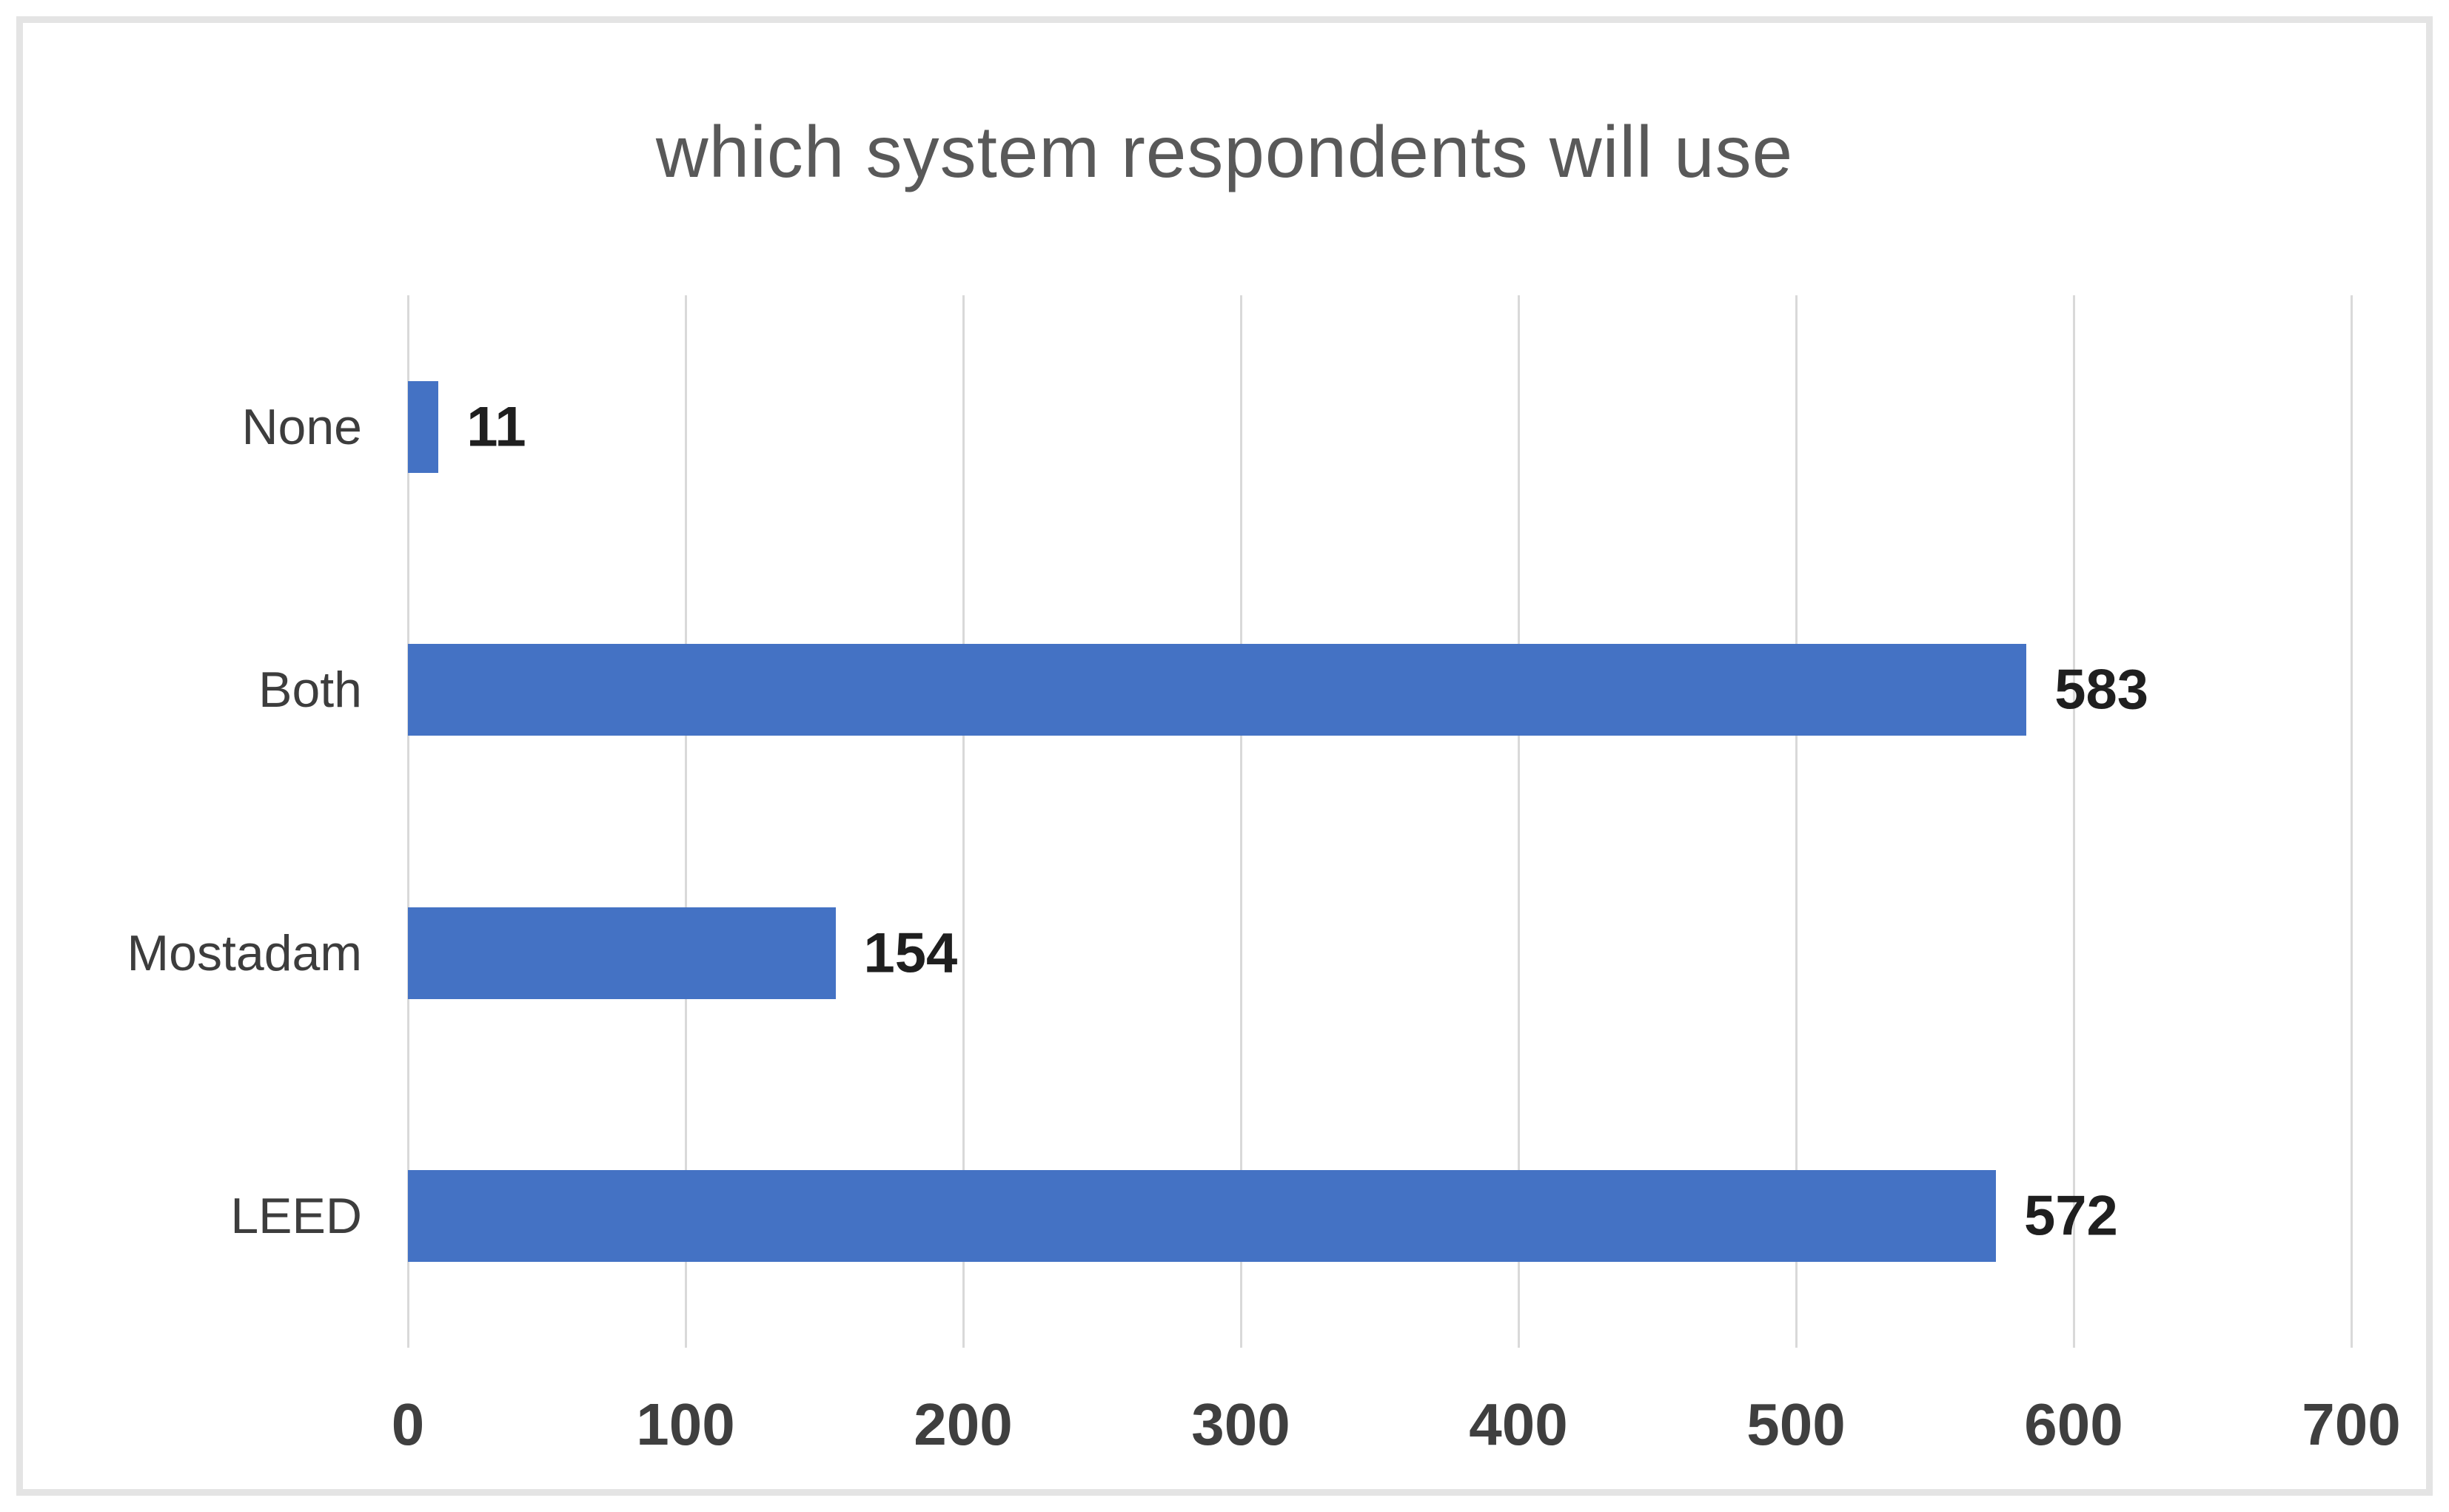  What do you see at coordinates (1396, 1435) in the screenshot?
I see `x-axis: 0 100 200 300 400 500 600 700` at bounding box center [1396, 1435].